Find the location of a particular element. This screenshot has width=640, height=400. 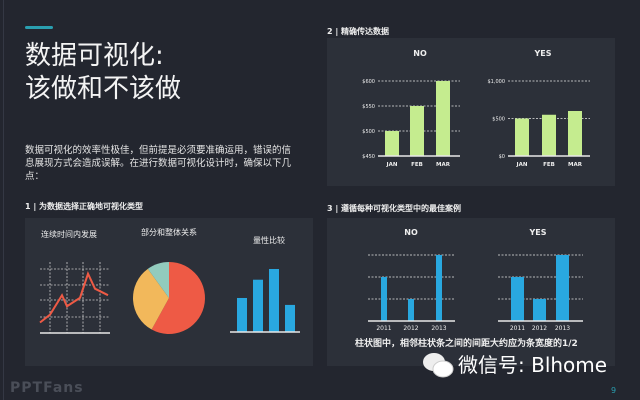

bar-chart-title: 量性比较 is located at coordinates (269, 240).